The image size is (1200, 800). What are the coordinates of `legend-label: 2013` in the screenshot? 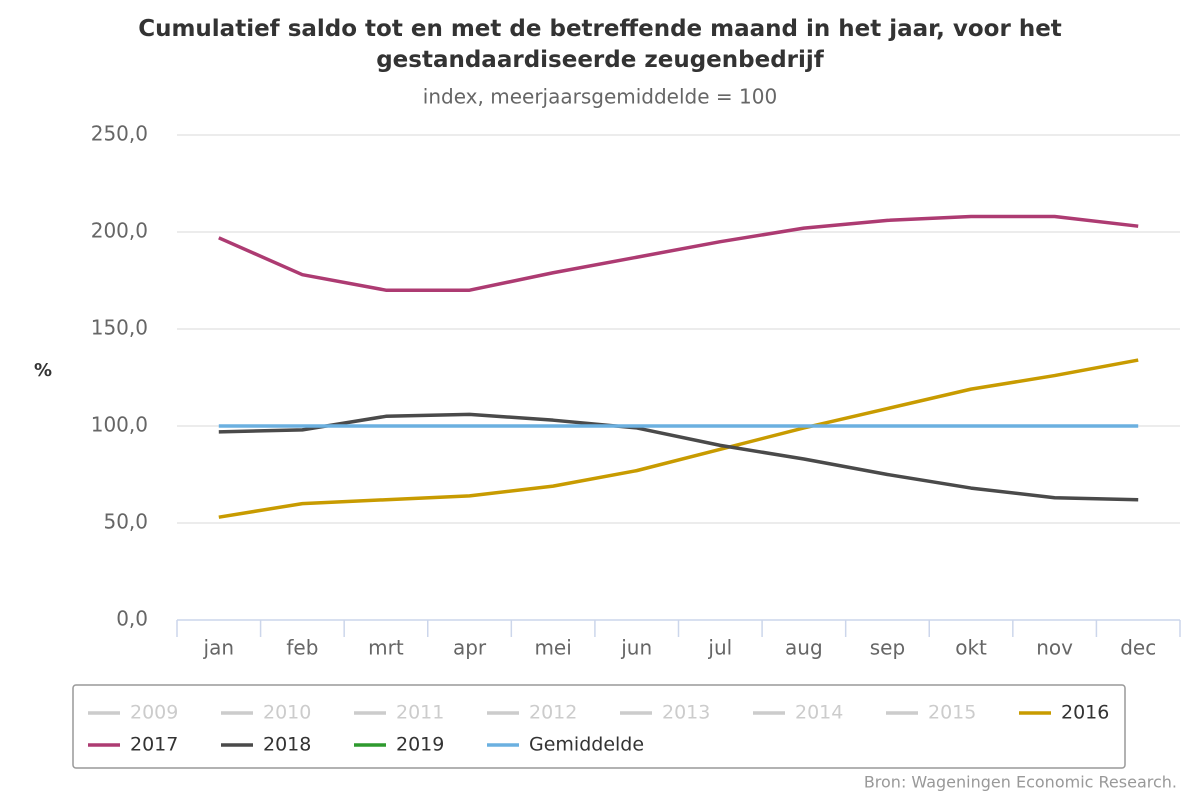 It's located at (686, 713).